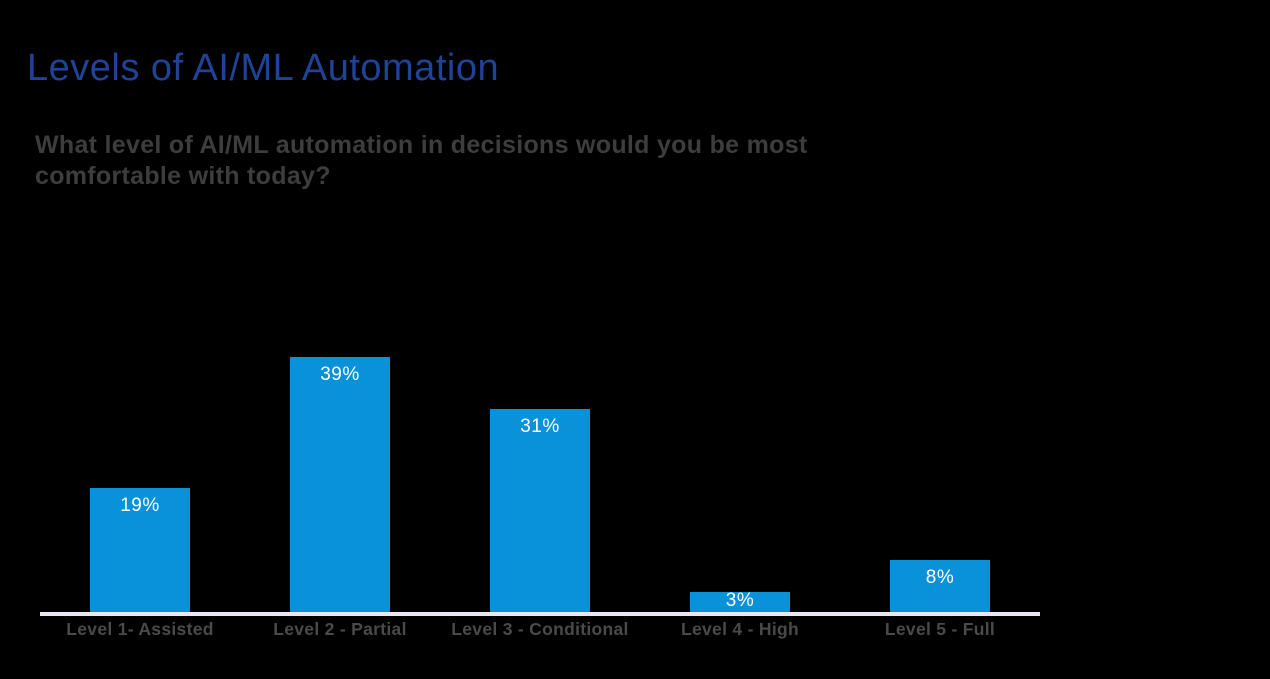 The height and width of the screenshot is (679, 1270). I want to click on bar-slot: 19%, so click(140, 456).